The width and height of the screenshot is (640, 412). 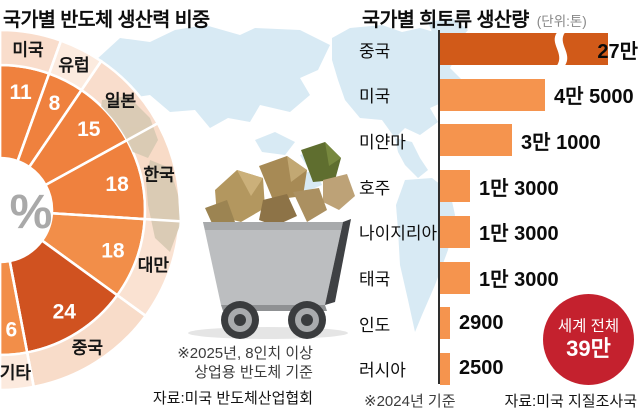 What do you see at coordinates (117, 184) in the screenshot?
I see `fan-value-한국: 18` at bounding box center [117, 184].